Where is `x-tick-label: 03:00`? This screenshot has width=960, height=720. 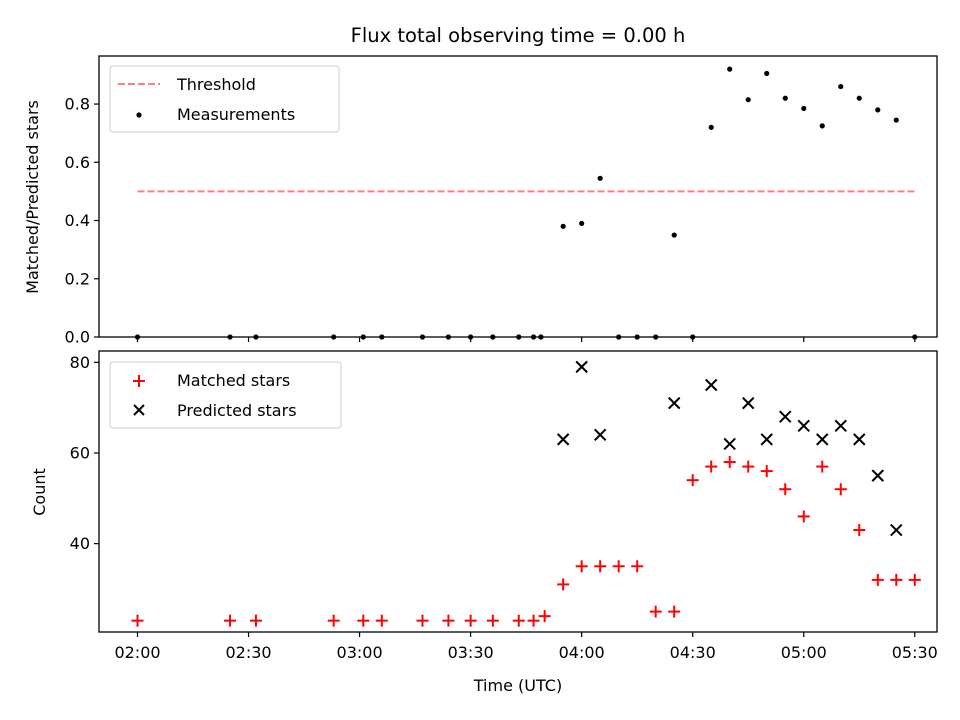
x-tick-label: 03:00 is located at coordinates (360, 652).